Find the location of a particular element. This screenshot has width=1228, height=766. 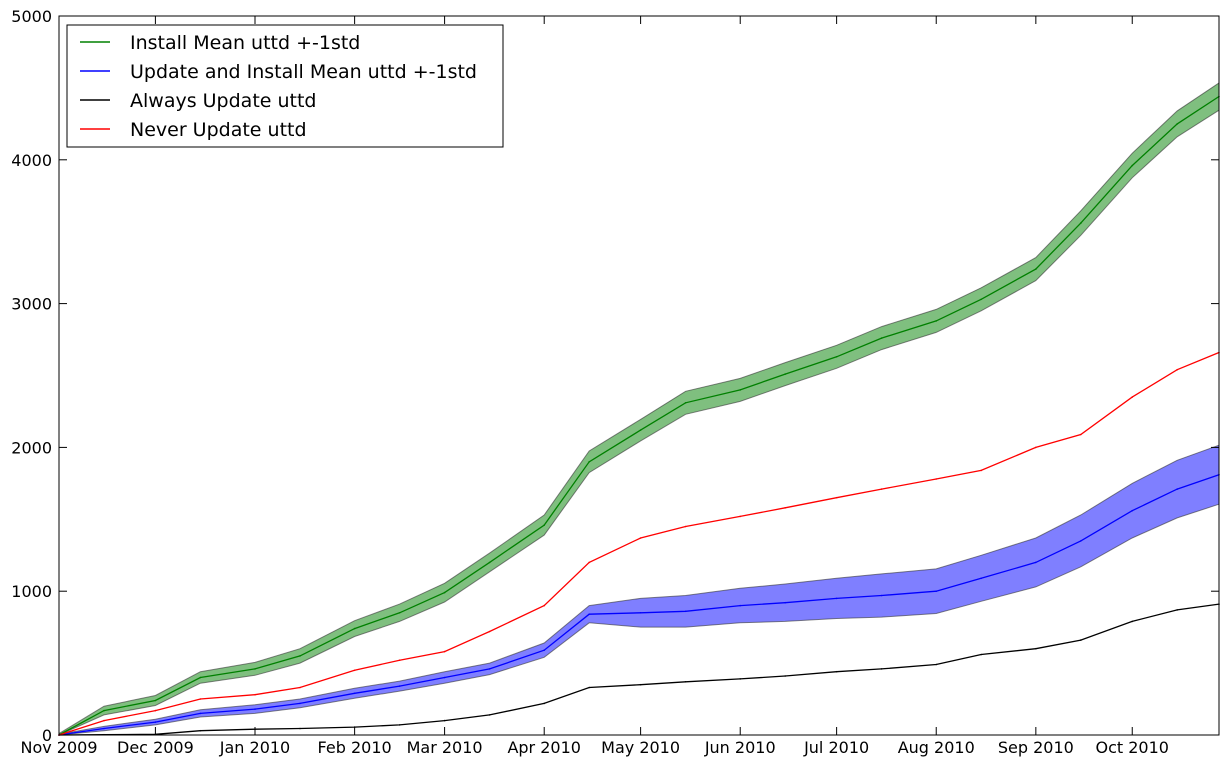

legend-box is located at coordinates (285, 86).